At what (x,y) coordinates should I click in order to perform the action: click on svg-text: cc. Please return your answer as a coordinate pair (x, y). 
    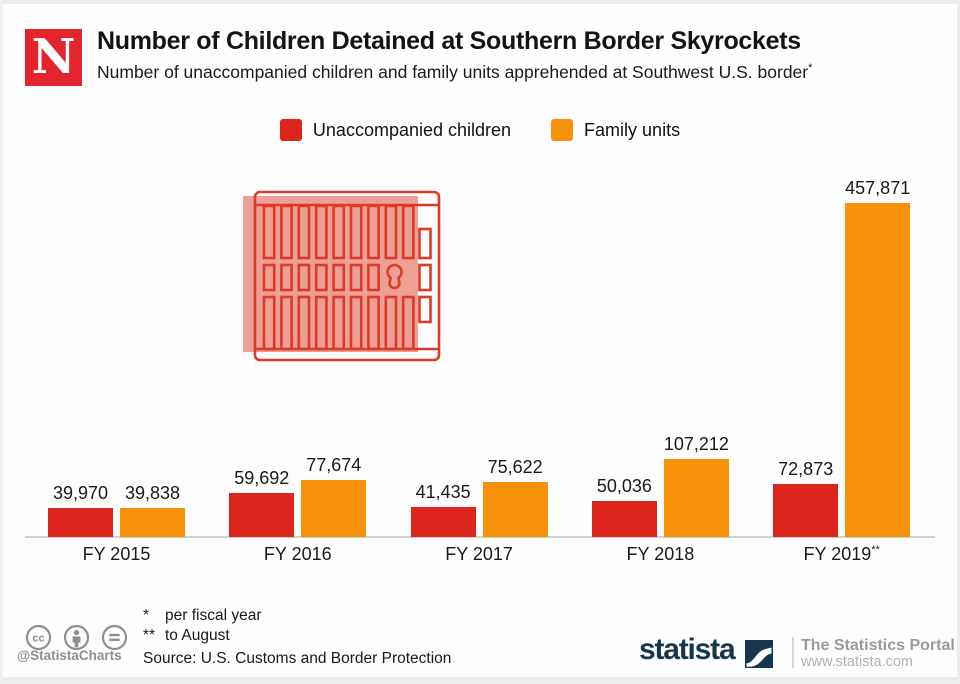
    Looking at the image, I should click on (38, 639).